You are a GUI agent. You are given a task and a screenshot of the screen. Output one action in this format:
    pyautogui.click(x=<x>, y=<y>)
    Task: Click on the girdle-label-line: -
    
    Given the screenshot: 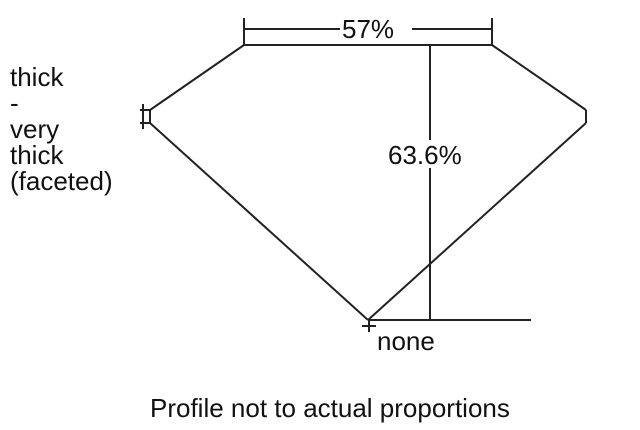 What is the action you would take?
    pyautogui.click(x=14, y=103)
    